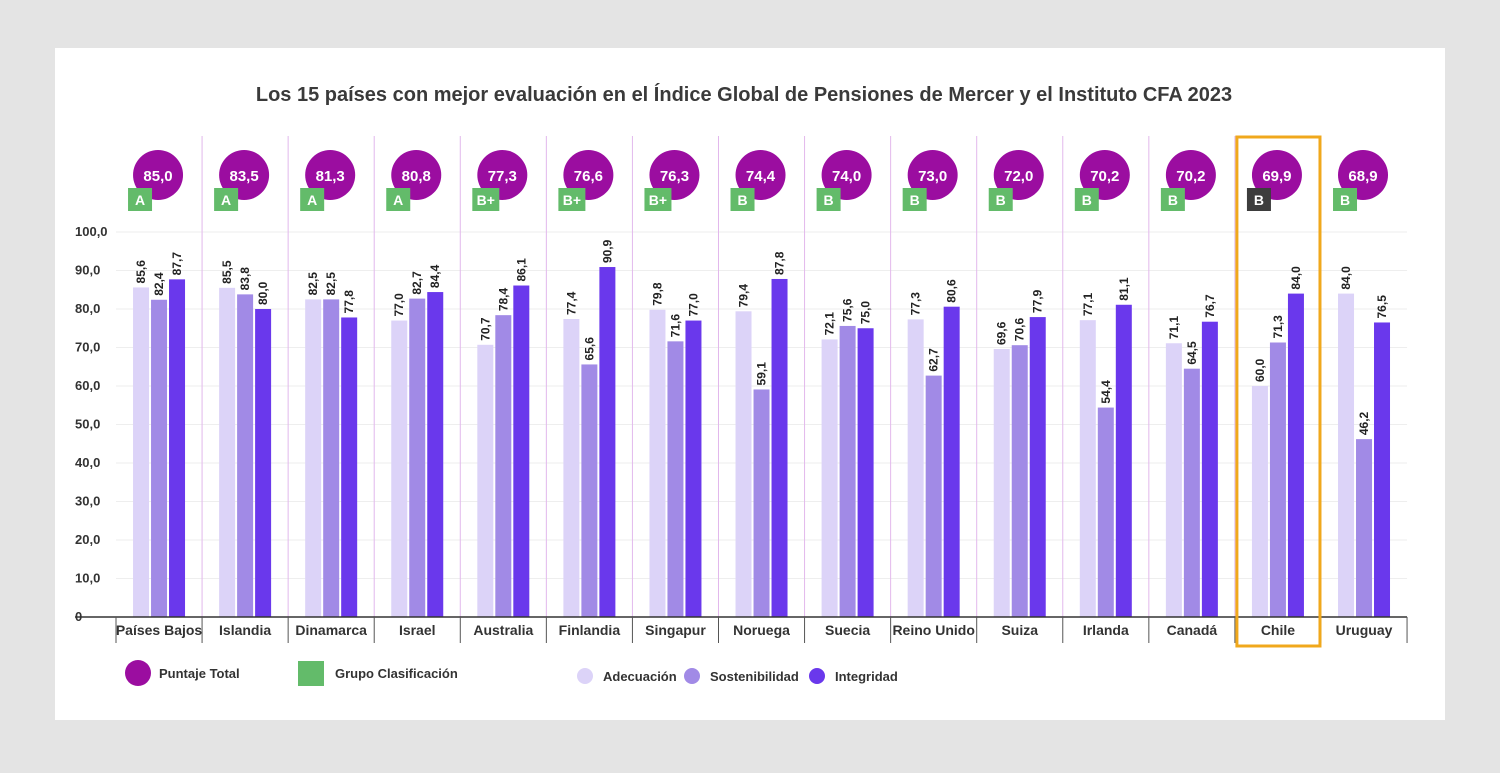  What do you see at coordinates (87, 347) in the screenshot?
I see `y-tick-label: 70,0` at bounding box center [87, 347].